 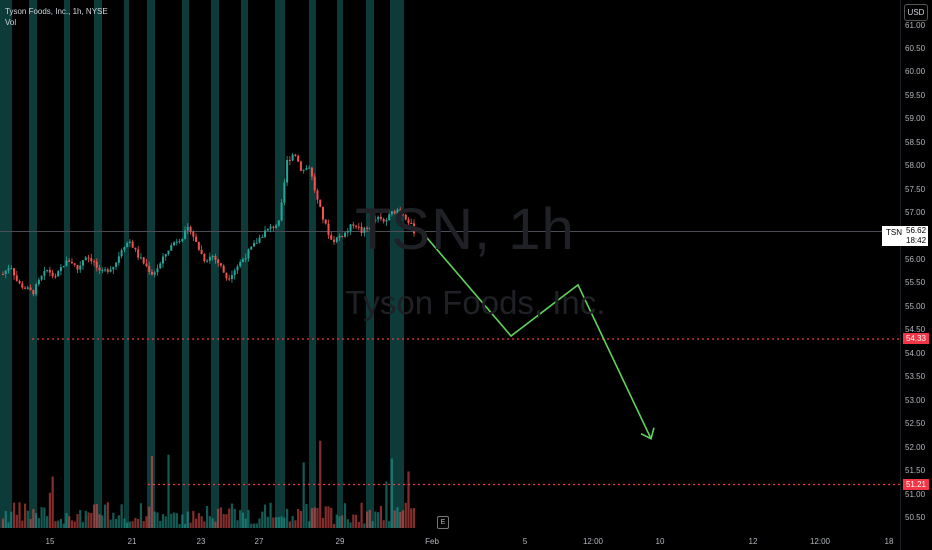 I want to click on price-tick-label: 51.50, so click(x=915, y=471).